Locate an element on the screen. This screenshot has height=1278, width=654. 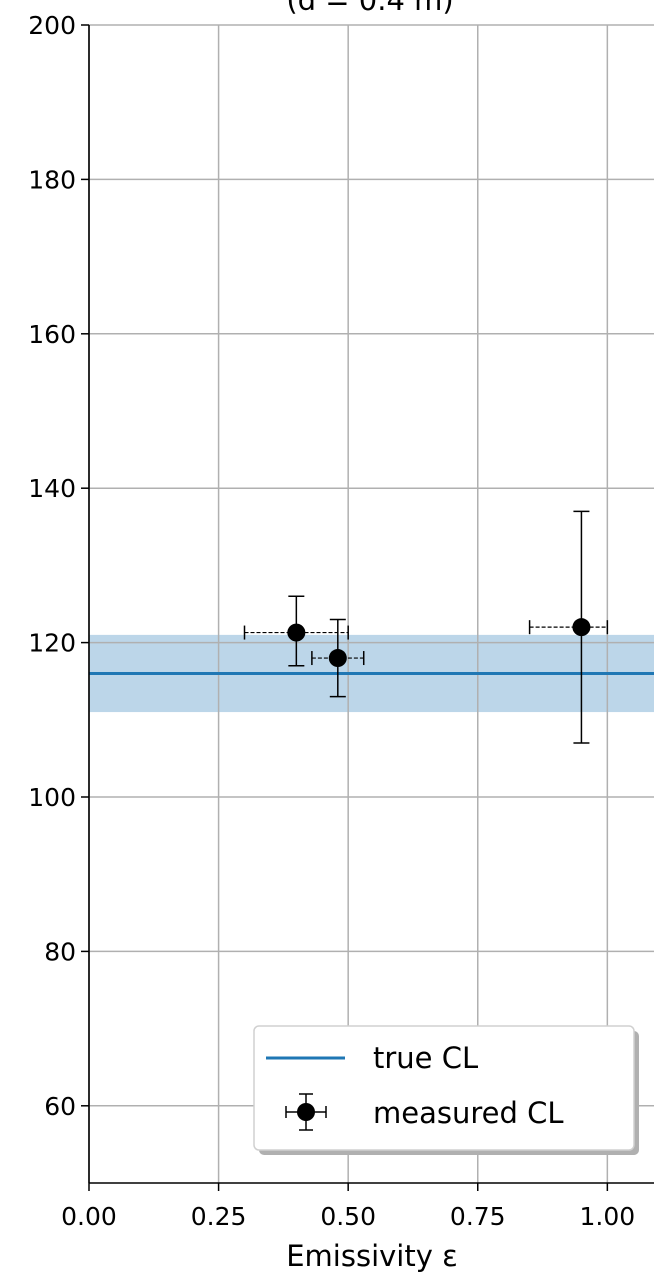
x-axis-label: Emissivity ε is located at coordinates (372, 1256).